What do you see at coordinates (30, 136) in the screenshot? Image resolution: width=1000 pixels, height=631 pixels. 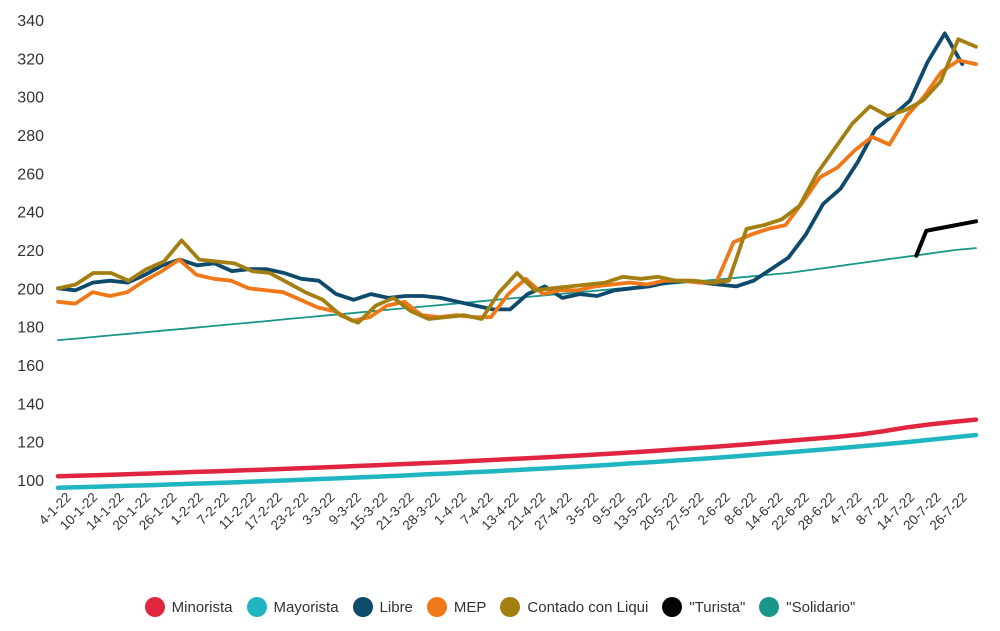 I see `y-tick-label: 280` at bounding box center [30, 136].